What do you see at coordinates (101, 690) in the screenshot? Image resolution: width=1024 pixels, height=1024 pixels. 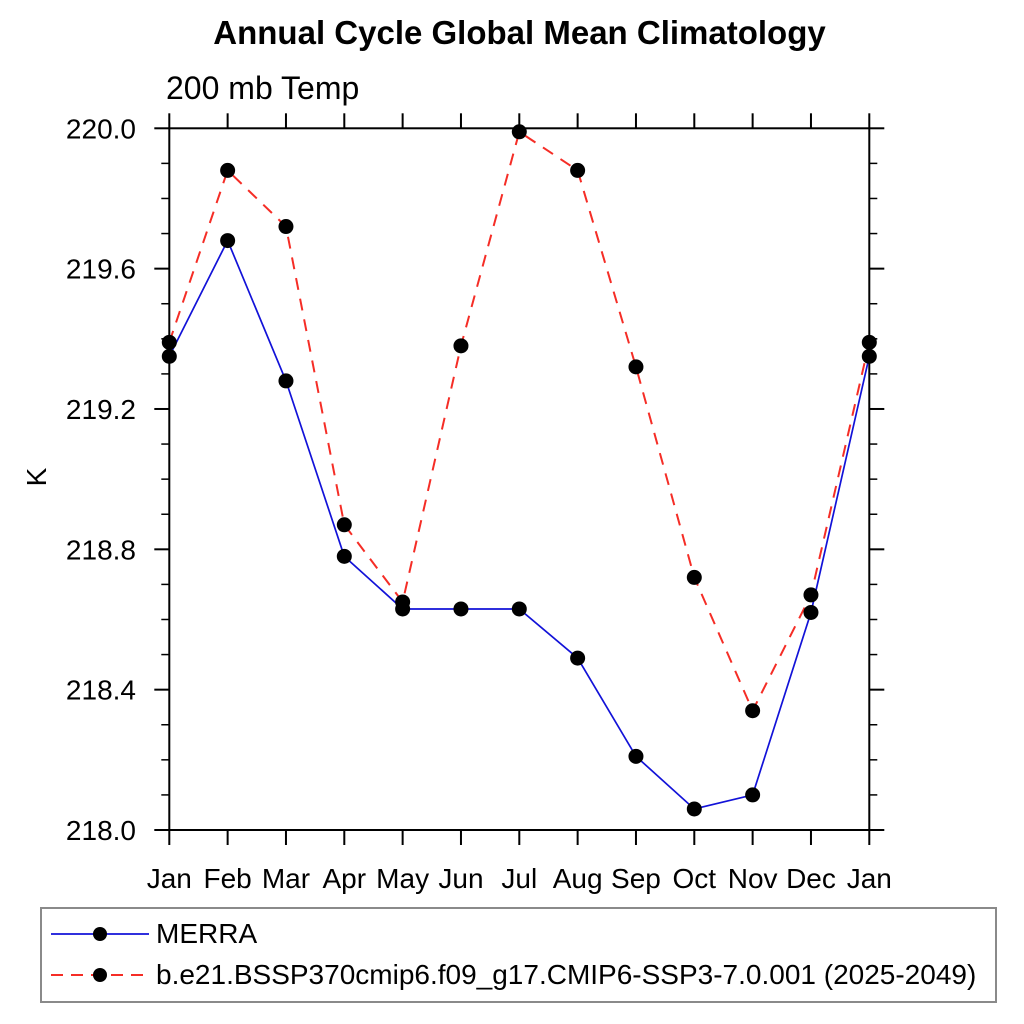 I see `svg-text: 218.4` at bounding box center [101, 690].